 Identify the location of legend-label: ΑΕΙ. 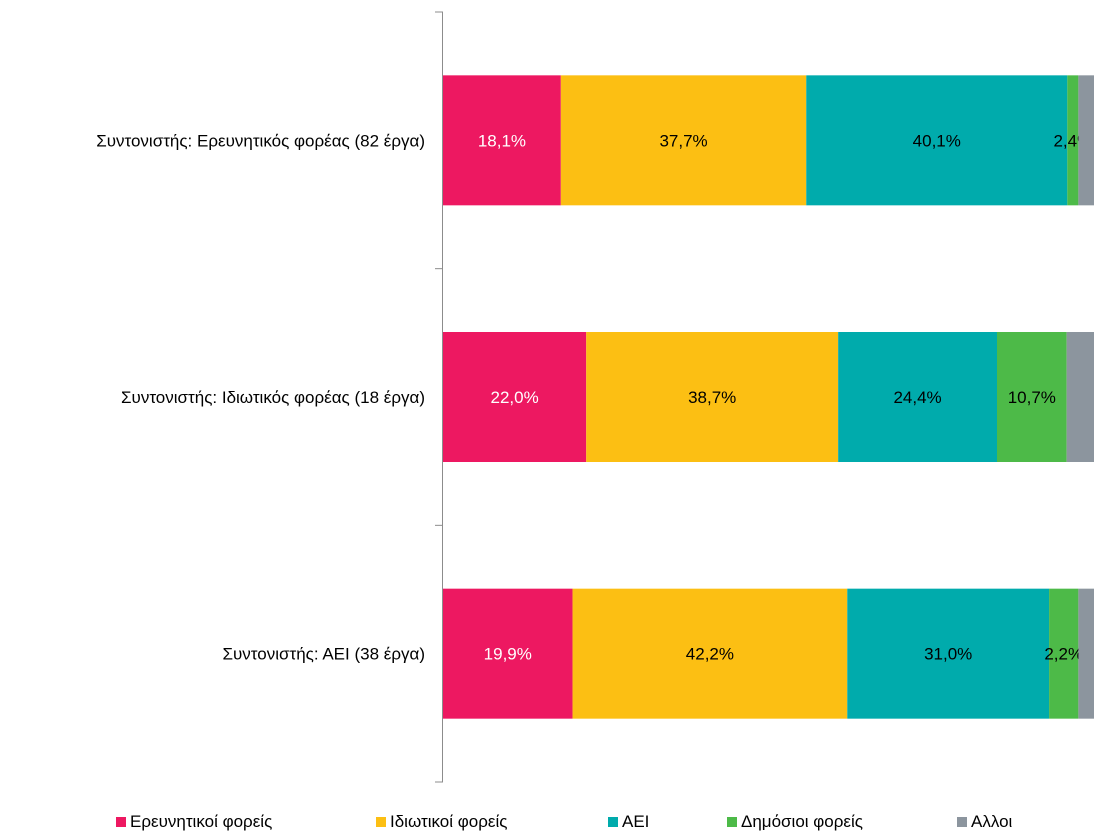
(636, 821).